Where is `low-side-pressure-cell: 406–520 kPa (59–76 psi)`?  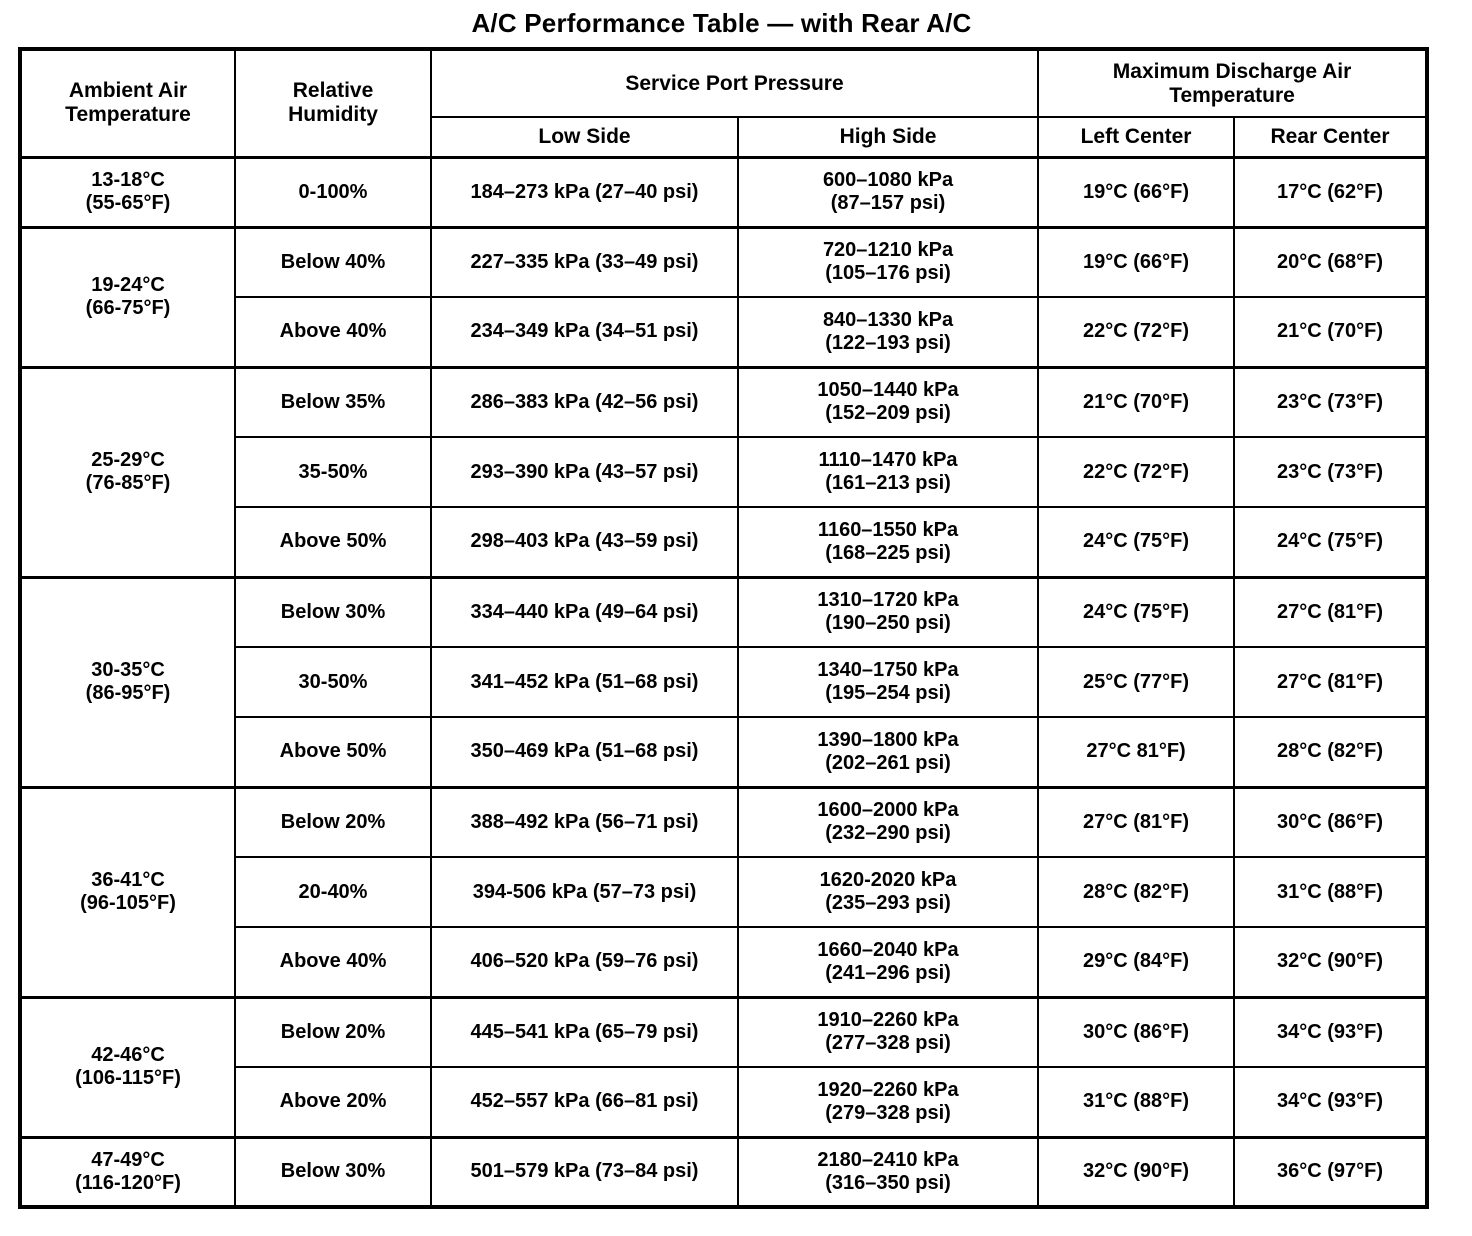
low-side-pressure-cell: 406–520 kPa (59–76 psi) is located at coordinates (584, 962).